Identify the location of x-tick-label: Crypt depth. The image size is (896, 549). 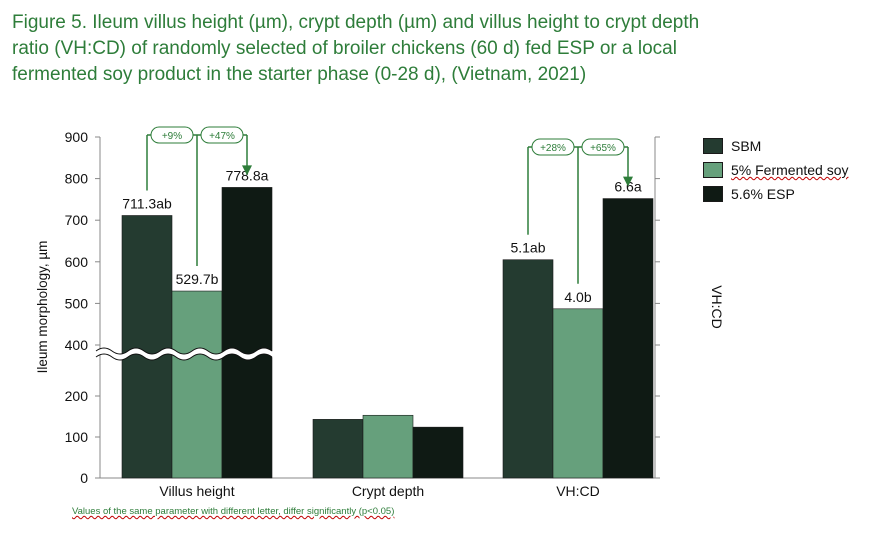
(388, 491).